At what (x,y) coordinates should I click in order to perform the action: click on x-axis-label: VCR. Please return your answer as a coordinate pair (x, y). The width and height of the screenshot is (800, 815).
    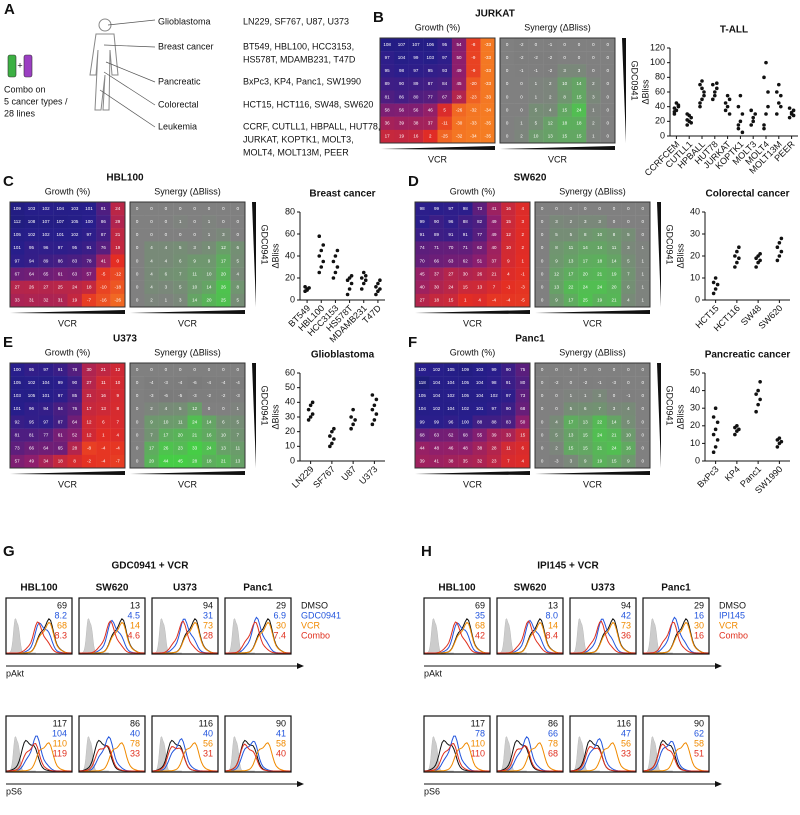
    Looking at the image, I should click on (593, 323).